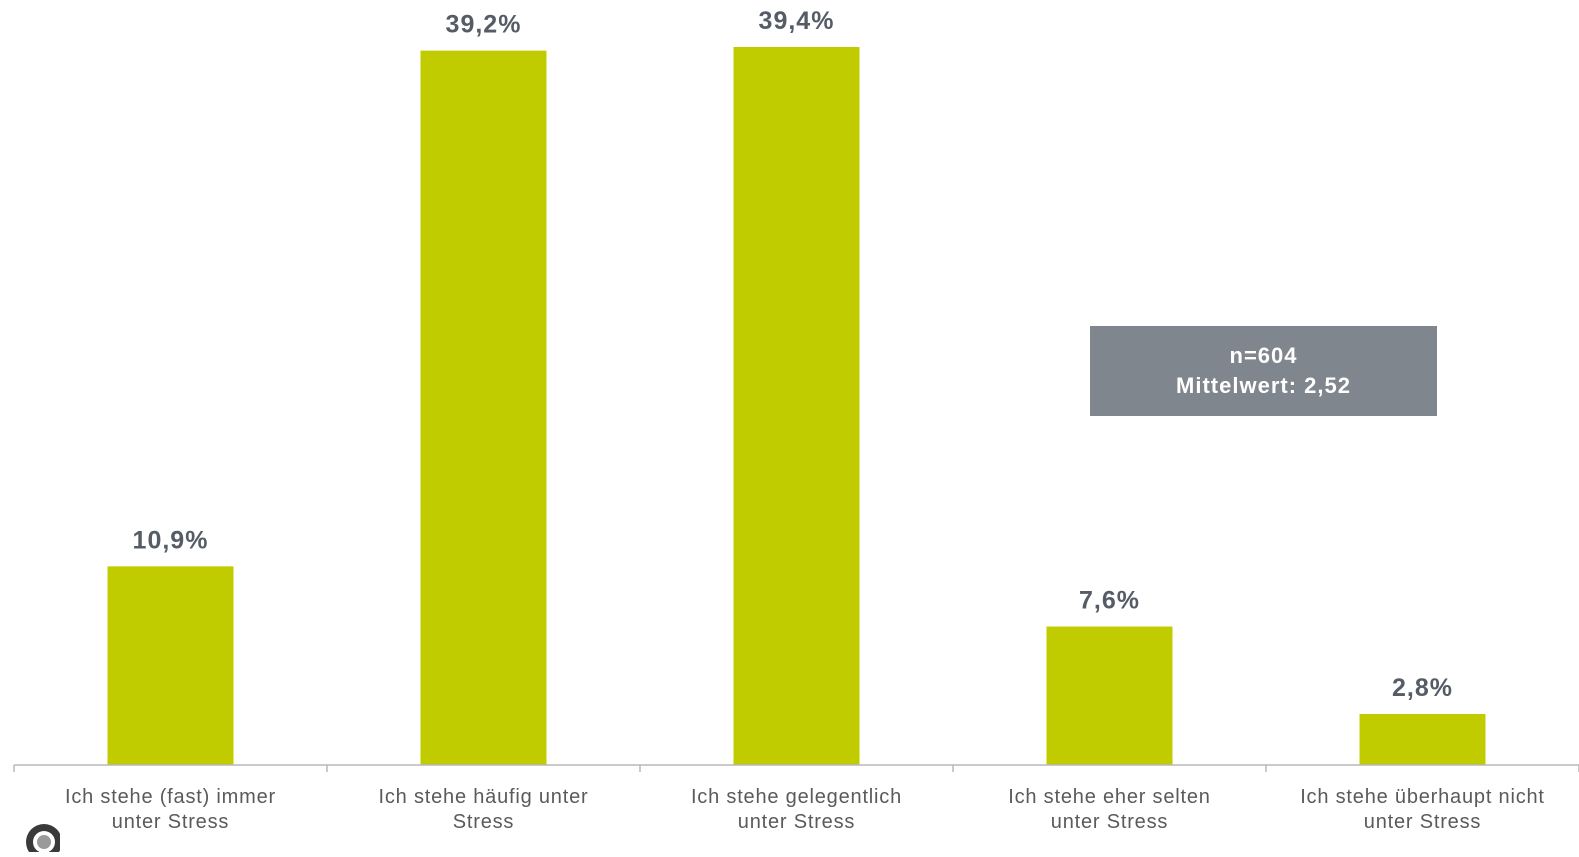 The image size is (1579, 857). I want to click on bar-value-label: 7,6%, so click(1109, 601).